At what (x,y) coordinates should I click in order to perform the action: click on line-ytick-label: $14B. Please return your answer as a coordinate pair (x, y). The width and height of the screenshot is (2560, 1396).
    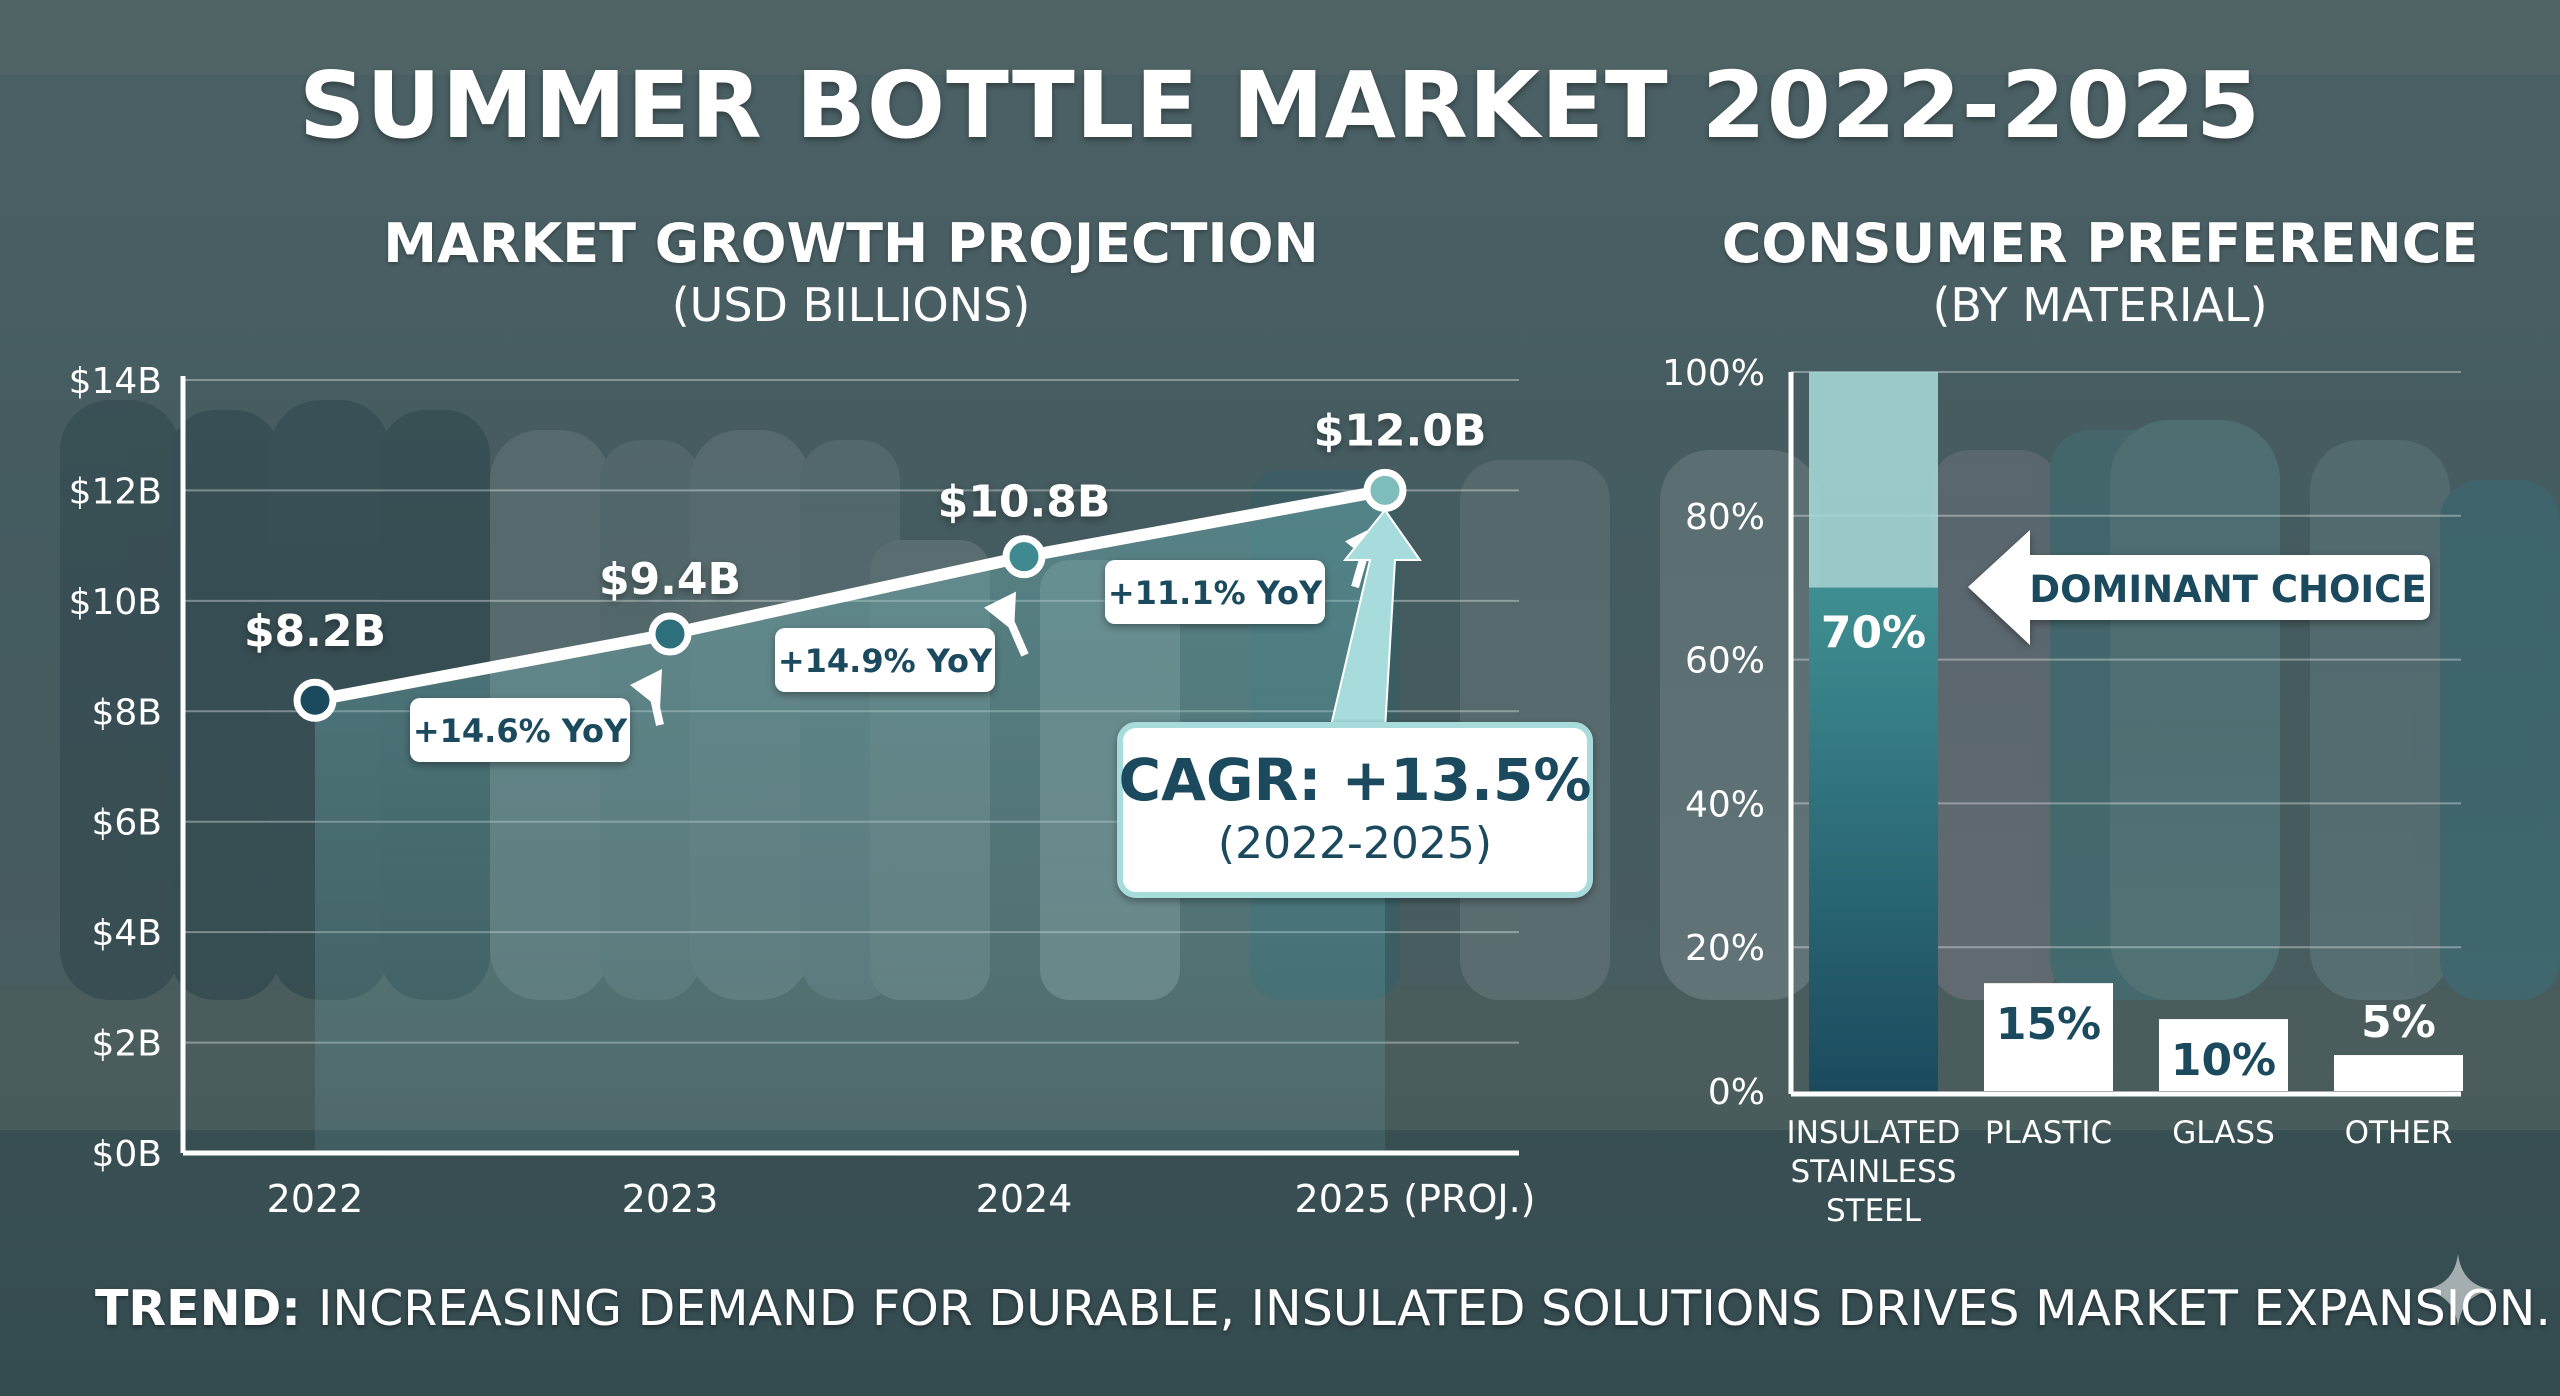
    Looking at the image, I should click on (115, 381).